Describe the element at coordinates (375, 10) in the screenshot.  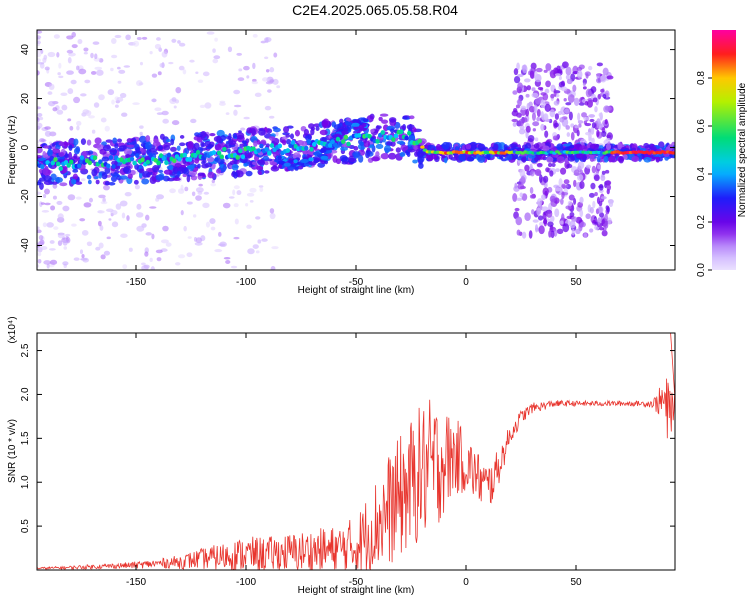
I see `chart-title: C2E4.2025.065.05.58.R04` at that location.